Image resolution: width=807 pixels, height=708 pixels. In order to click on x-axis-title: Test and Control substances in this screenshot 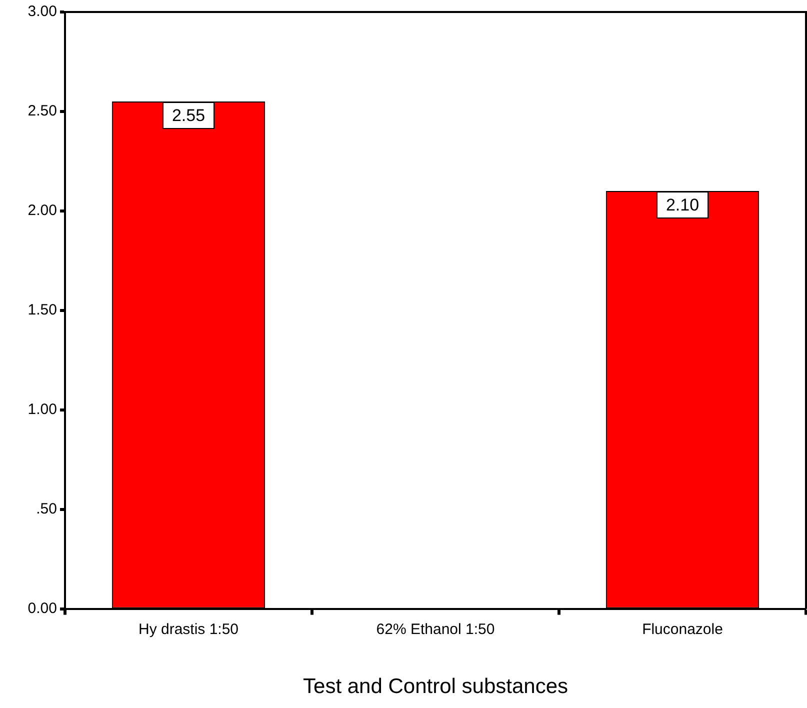, I will do `click(435, 686)`.